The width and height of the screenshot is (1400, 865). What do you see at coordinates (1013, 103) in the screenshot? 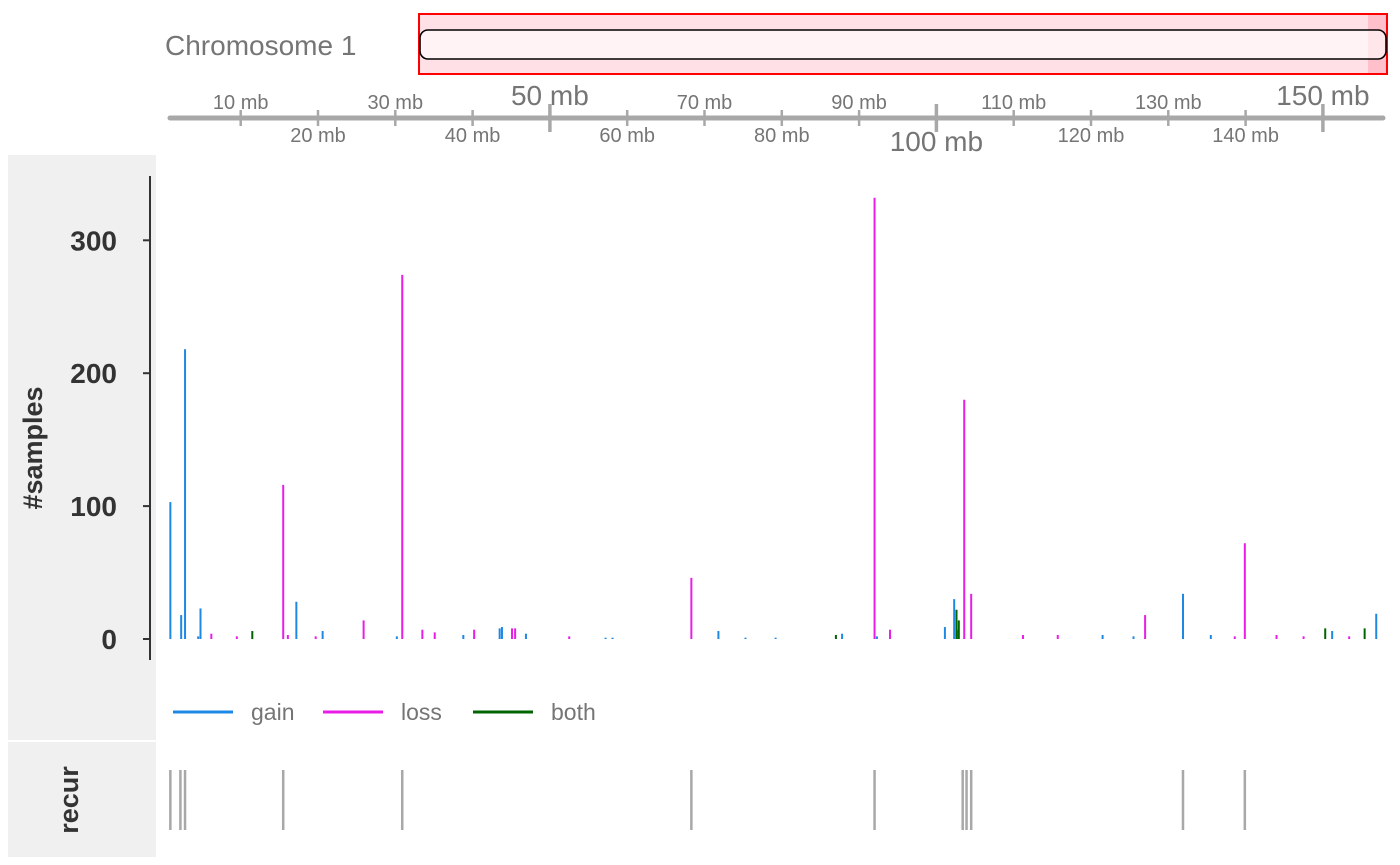
I see `minor-tick-label: 110 mb` at bounding box center [1013, 103].